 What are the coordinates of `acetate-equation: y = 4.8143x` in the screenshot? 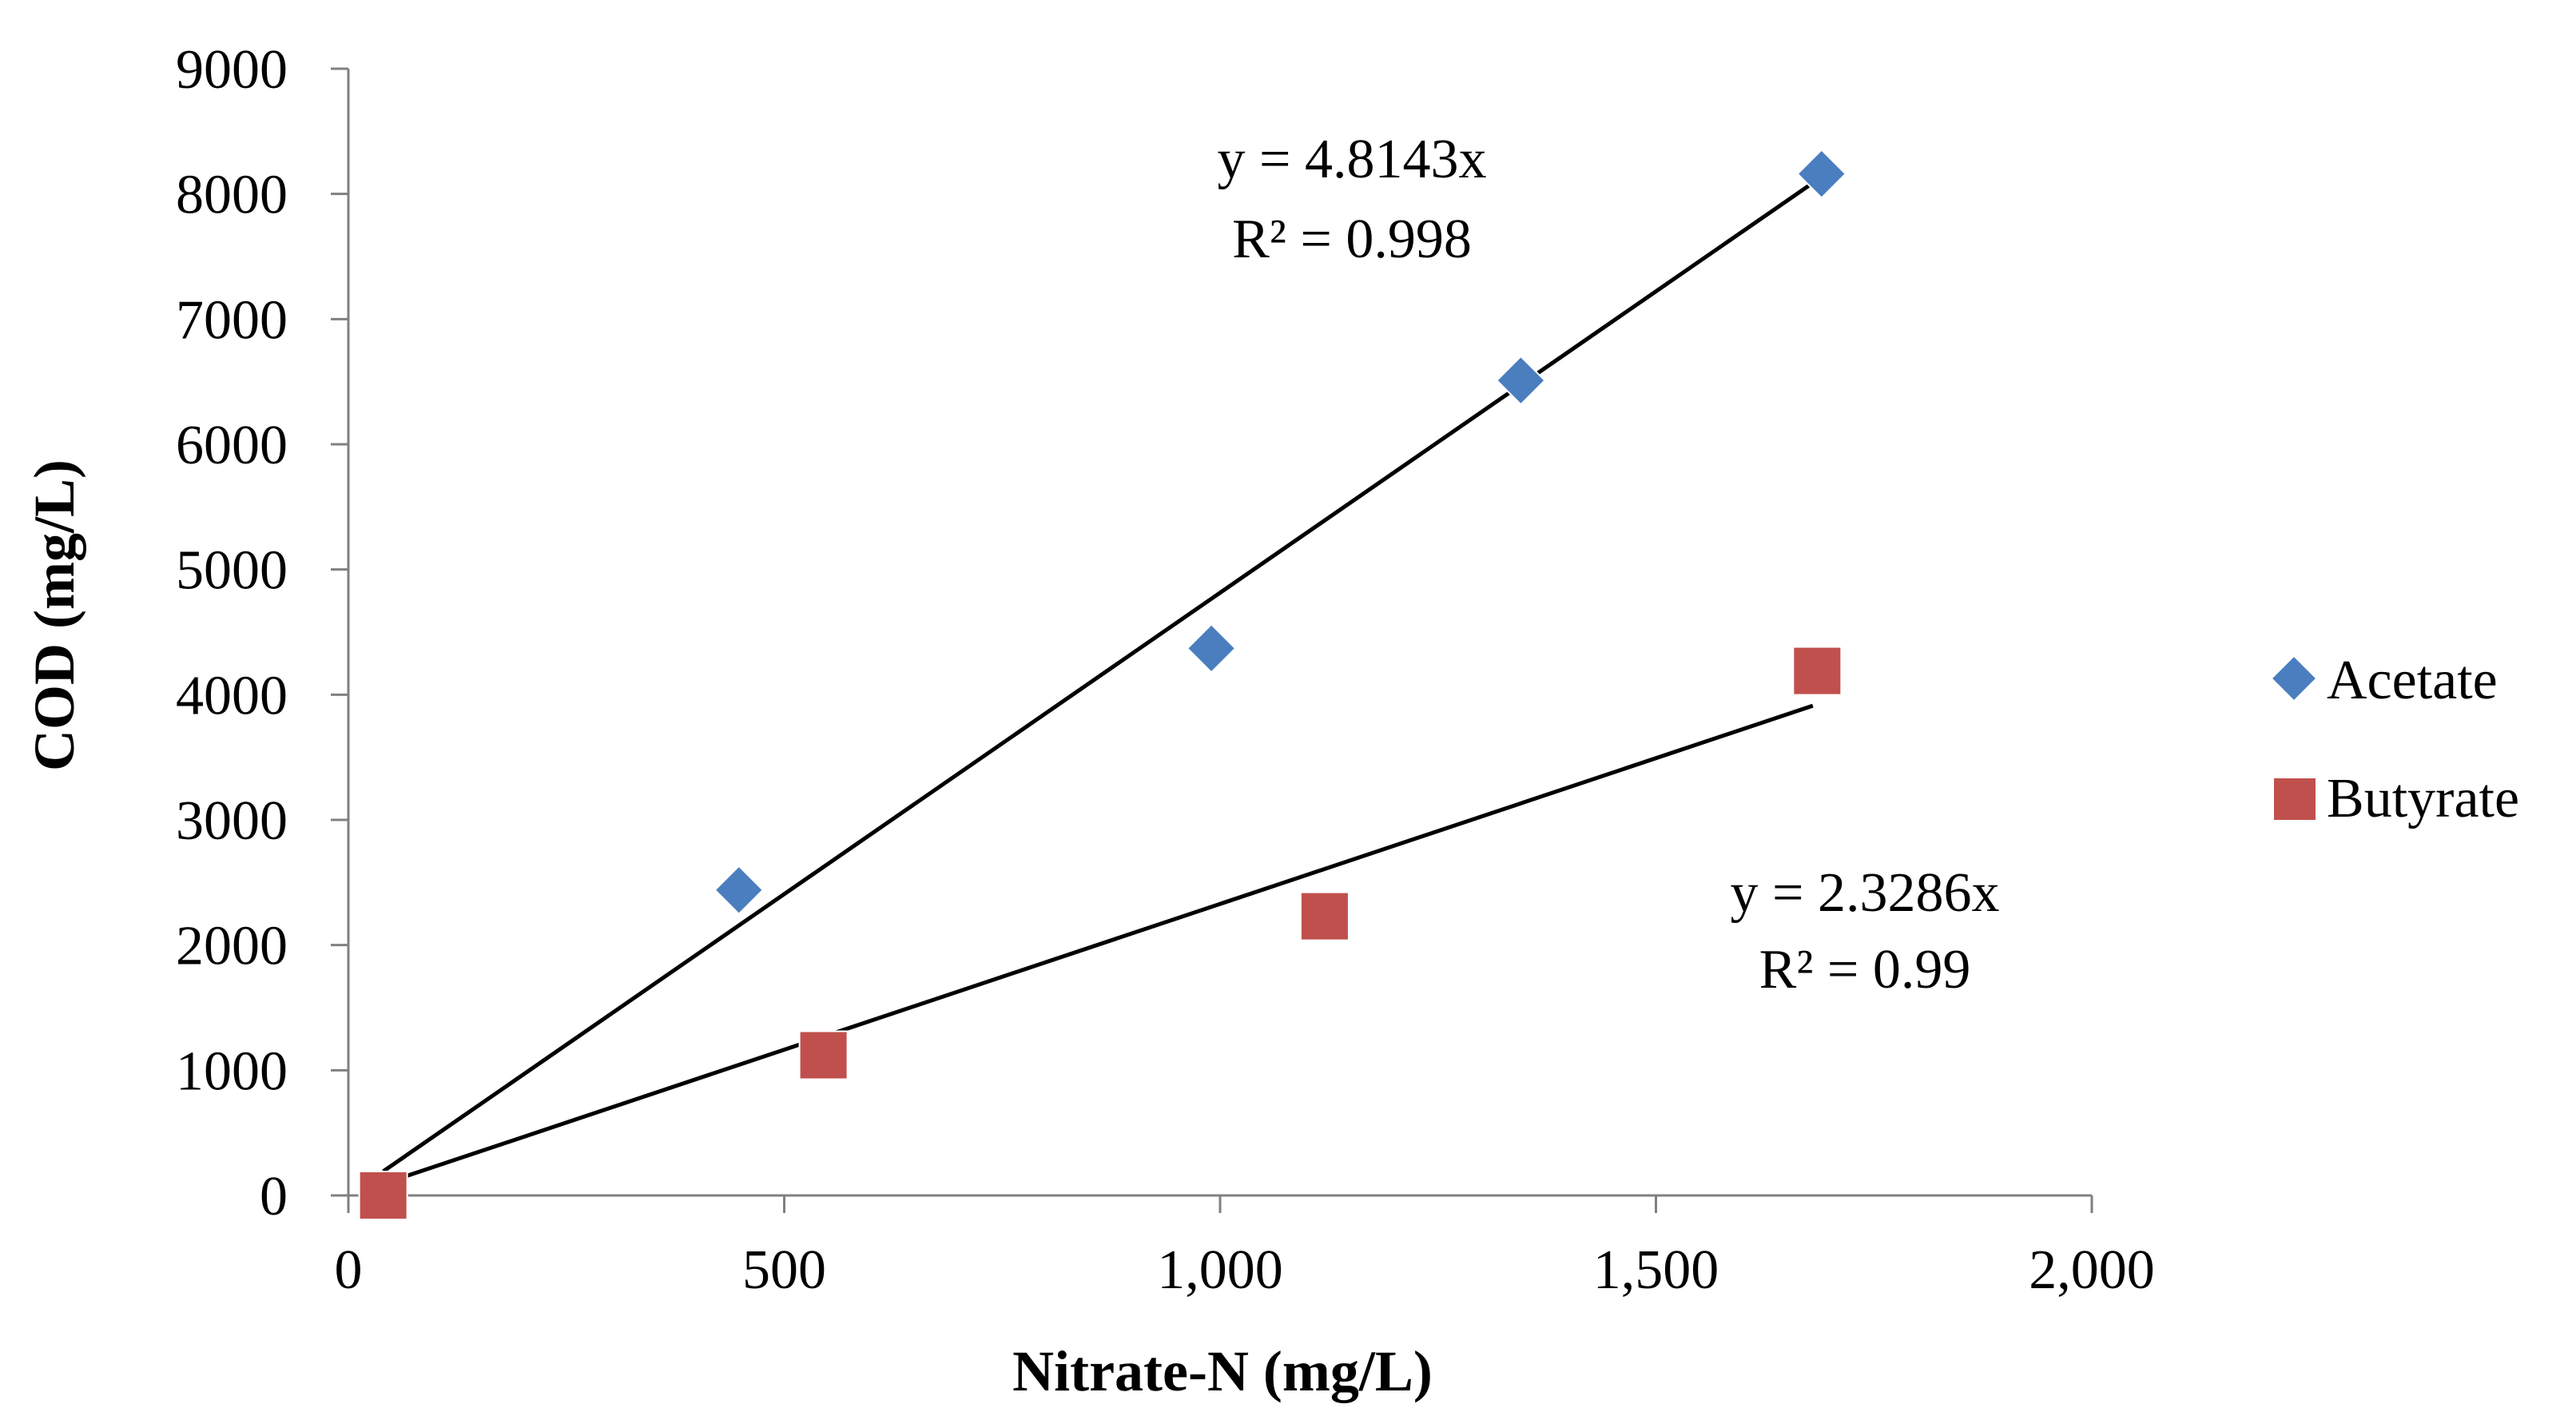 It's located at (1352, 159).